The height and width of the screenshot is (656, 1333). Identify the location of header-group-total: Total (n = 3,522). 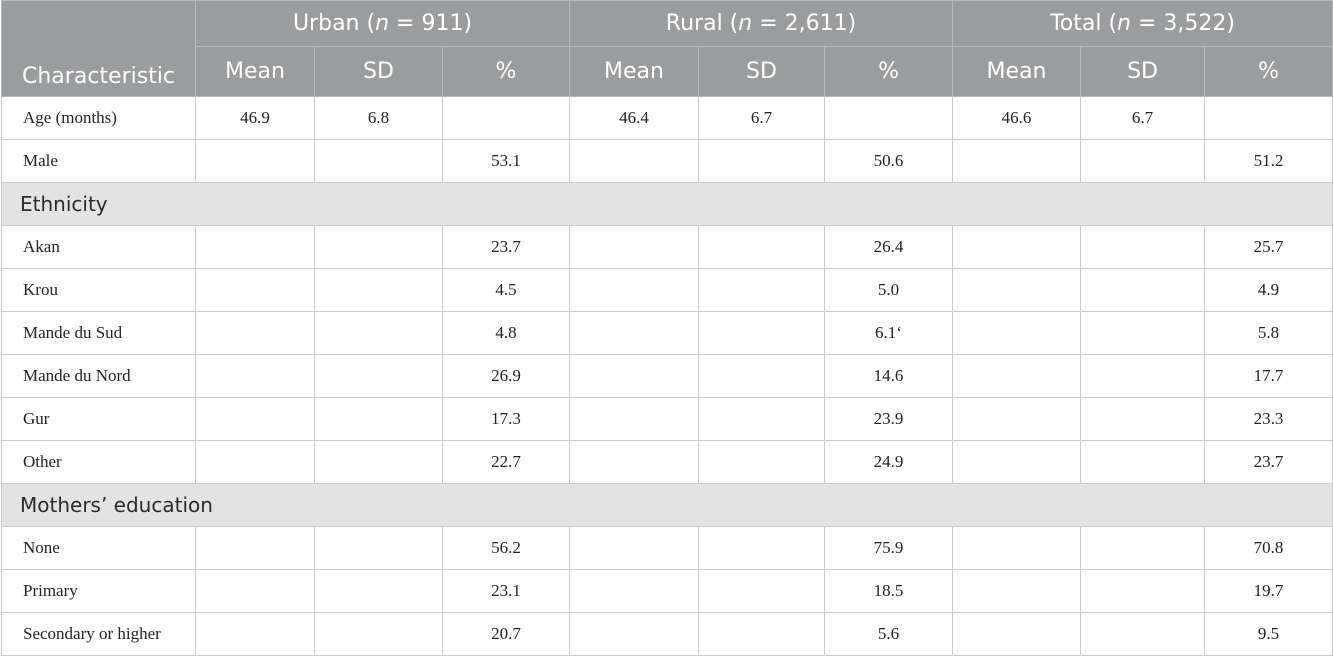
(1142, 23).